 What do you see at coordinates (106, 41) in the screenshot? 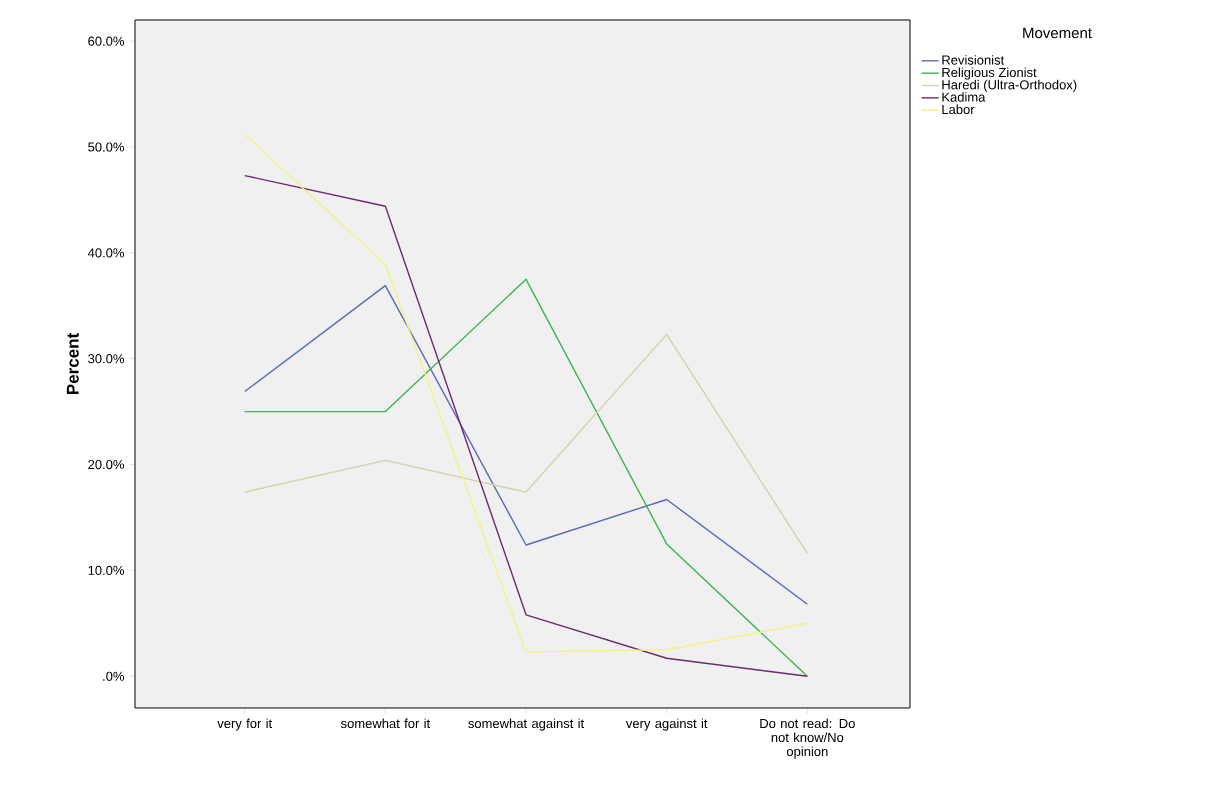
I see `y-tick-label: 60.0%` at bounding box center [106, 41].